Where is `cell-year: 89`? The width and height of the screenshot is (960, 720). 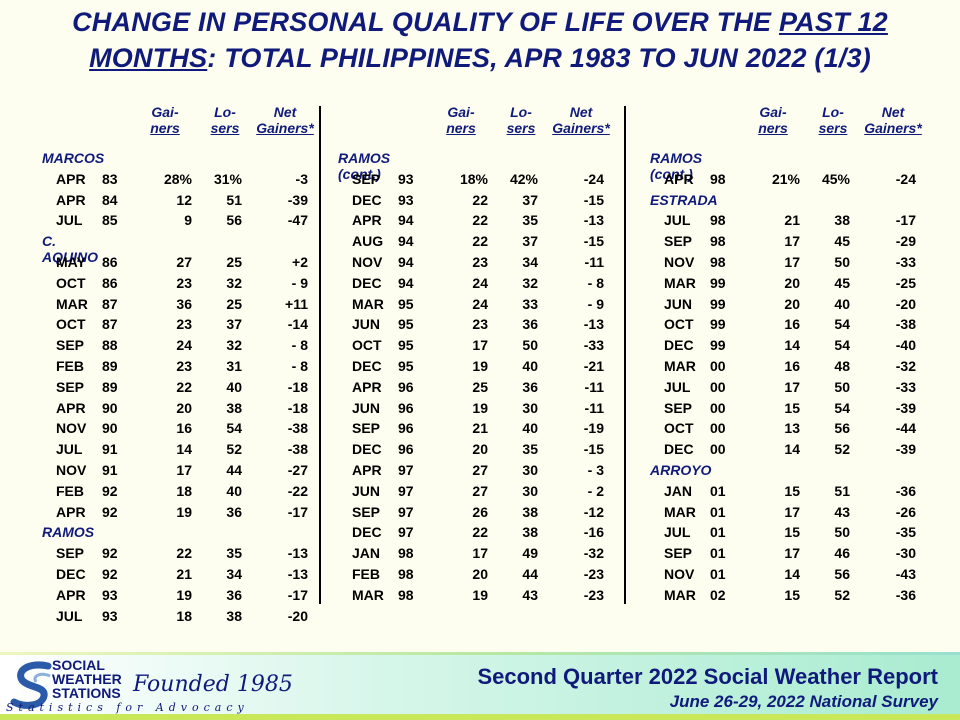 cell-year: 89 is located at coordinates (110, 386).